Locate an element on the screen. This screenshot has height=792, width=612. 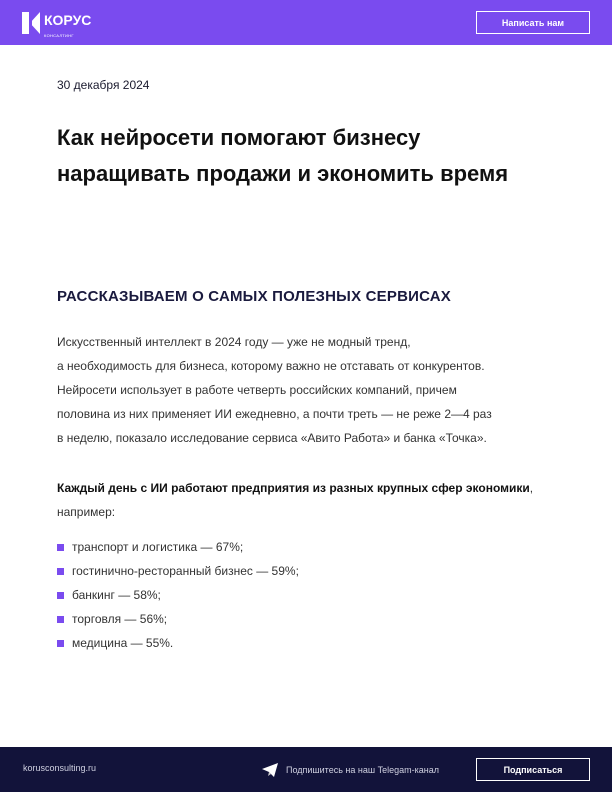
list-item: банкинг — 58%; is located at coordinates (178, 595).